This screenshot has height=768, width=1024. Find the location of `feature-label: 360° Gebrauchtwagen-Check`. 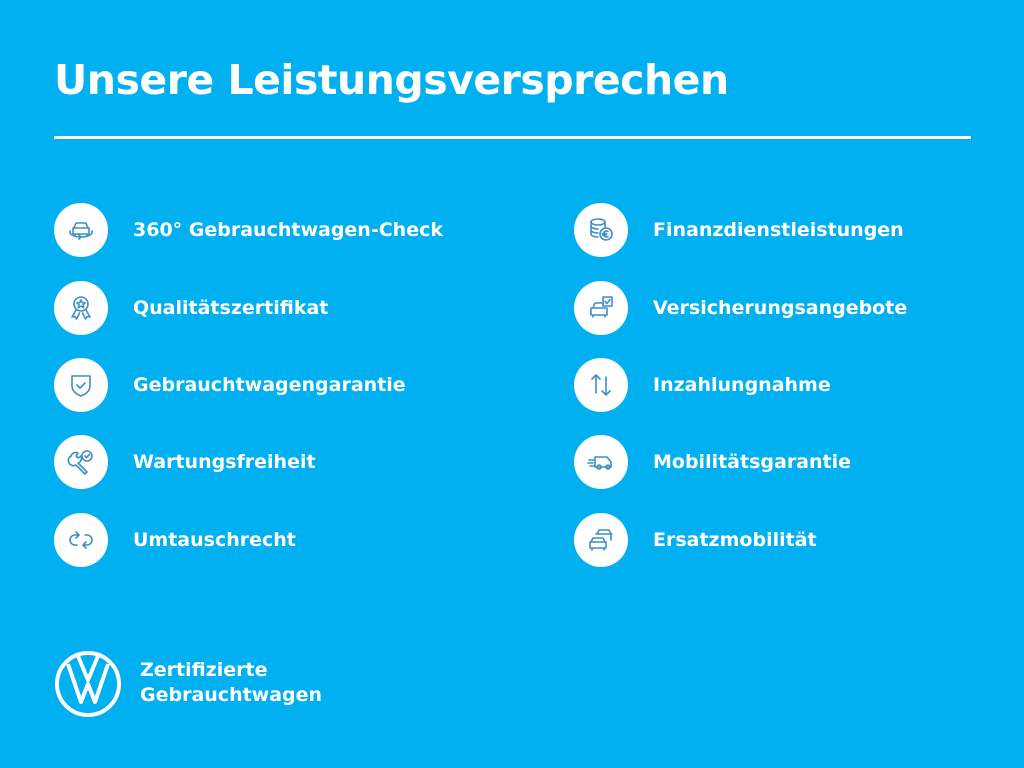

feature-label: 360° Gebrauchtwagen-Check is located at coordinates (288, 230).